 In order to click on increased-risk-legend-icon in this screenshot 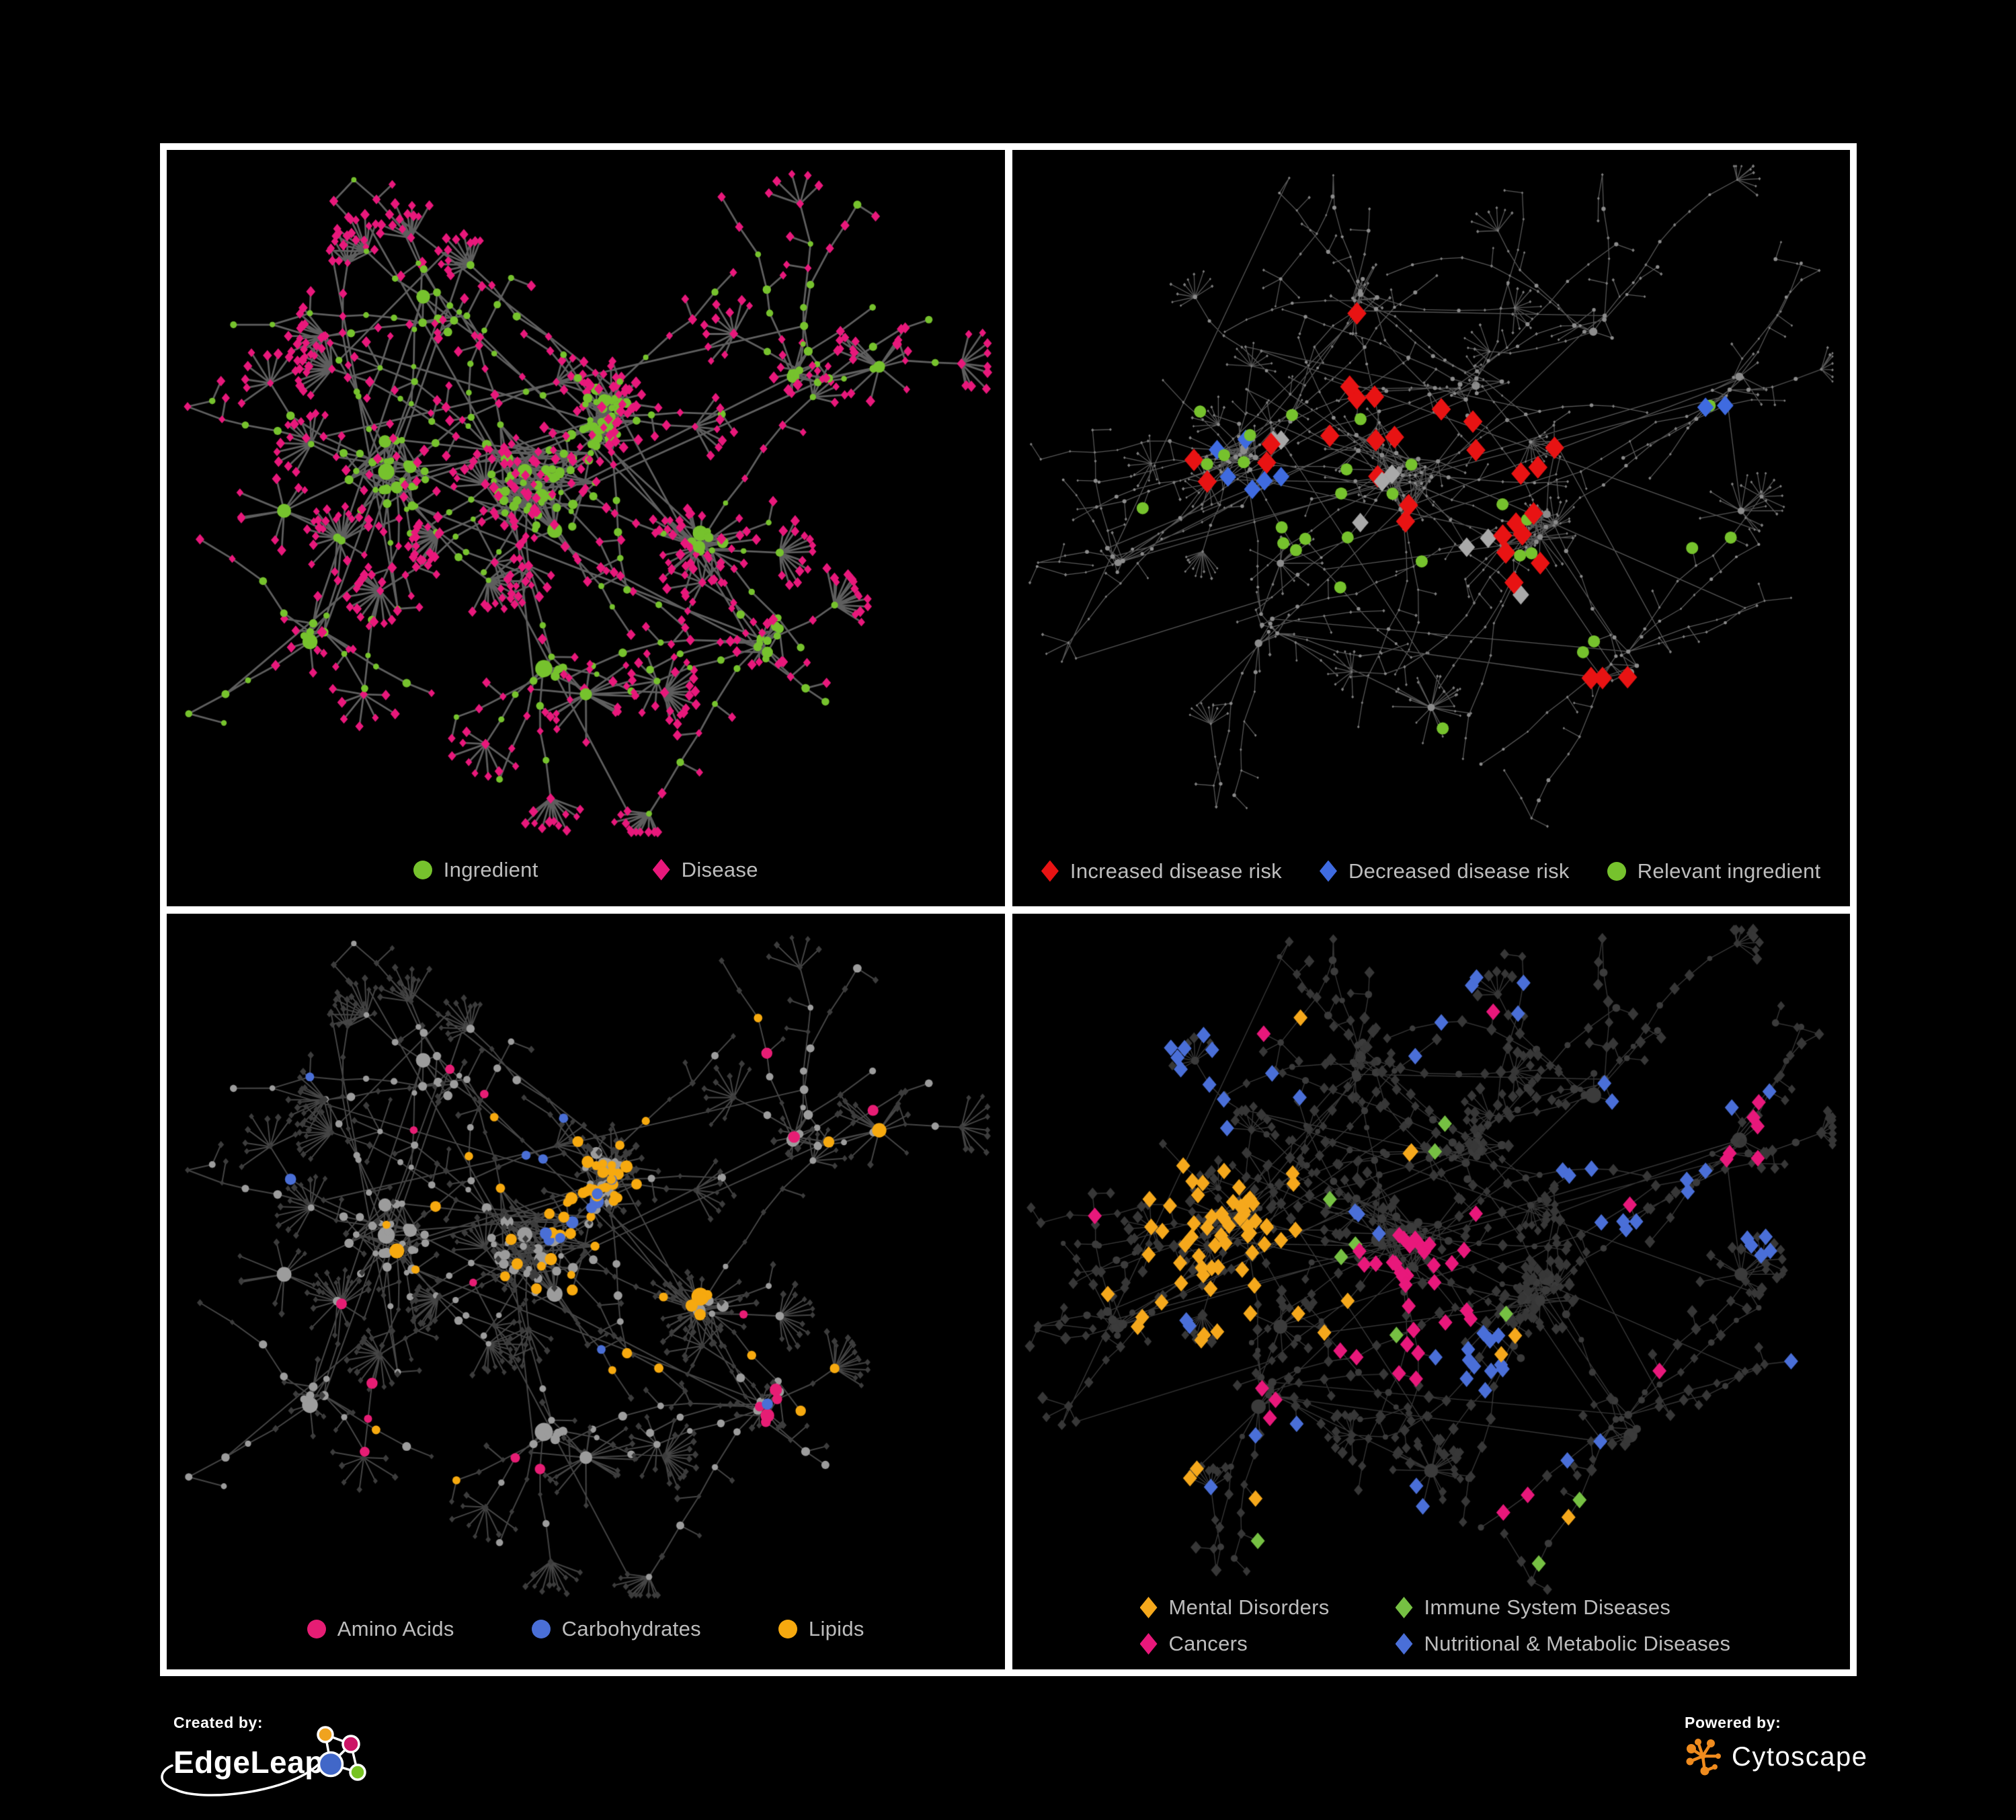, I will do `click(1050, 871)`.